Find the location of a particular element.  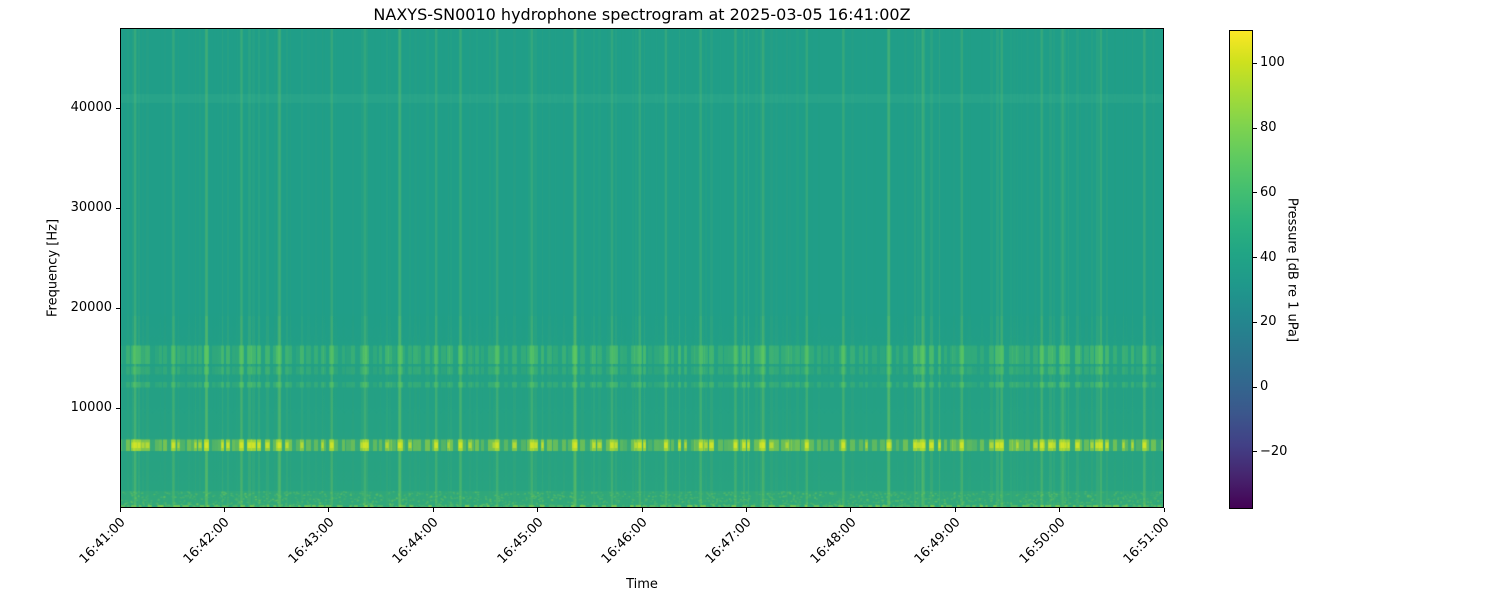

colorbar-tick-label: −20 is located at coordinates (1274, 451).